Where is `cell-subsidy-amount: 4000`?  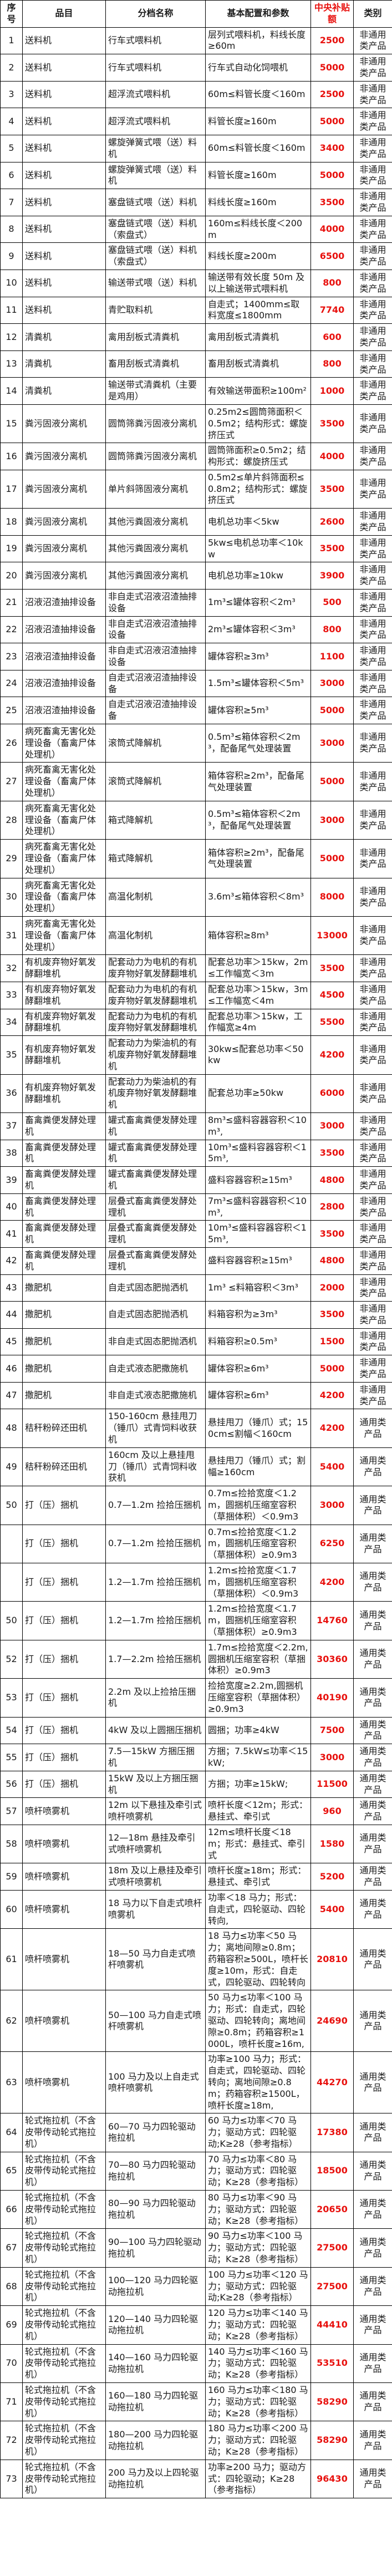 cell-subsidy-amount: 4000 is located at coordinates (332, 456).